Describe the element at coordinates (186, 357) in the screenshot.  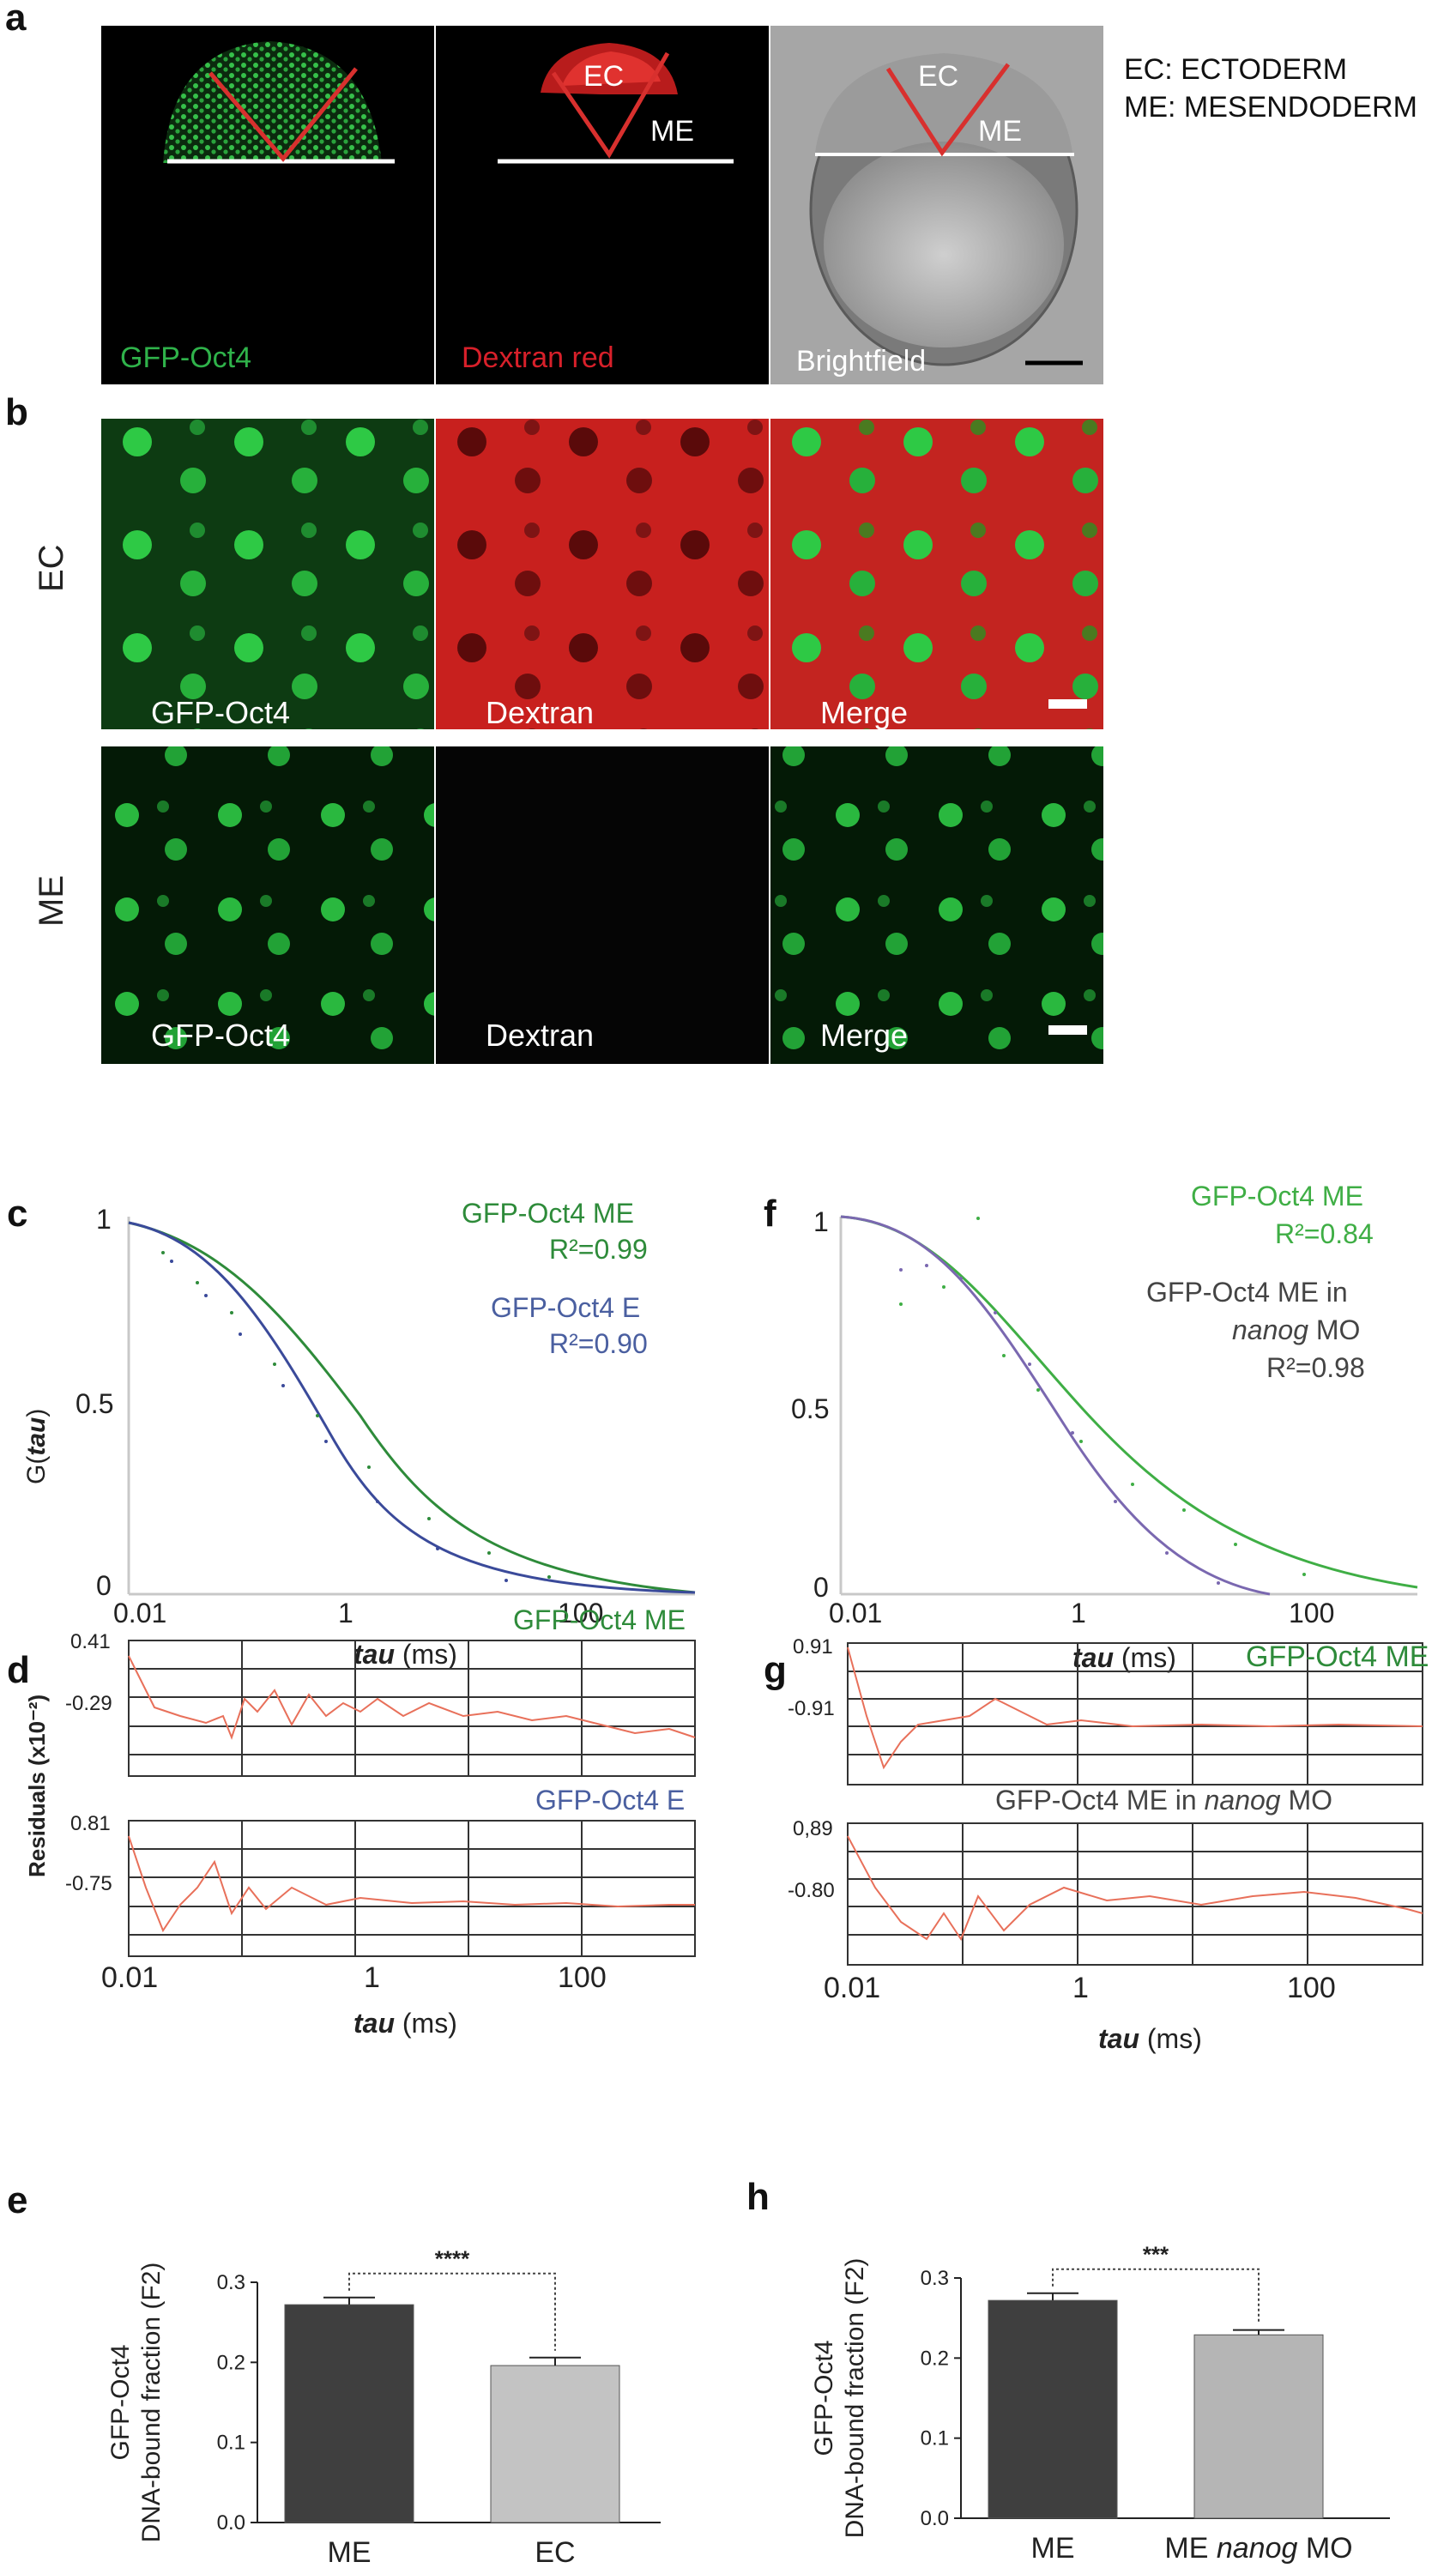
I see `panel-a-label-gfp: GFP-Oct4` at that location.